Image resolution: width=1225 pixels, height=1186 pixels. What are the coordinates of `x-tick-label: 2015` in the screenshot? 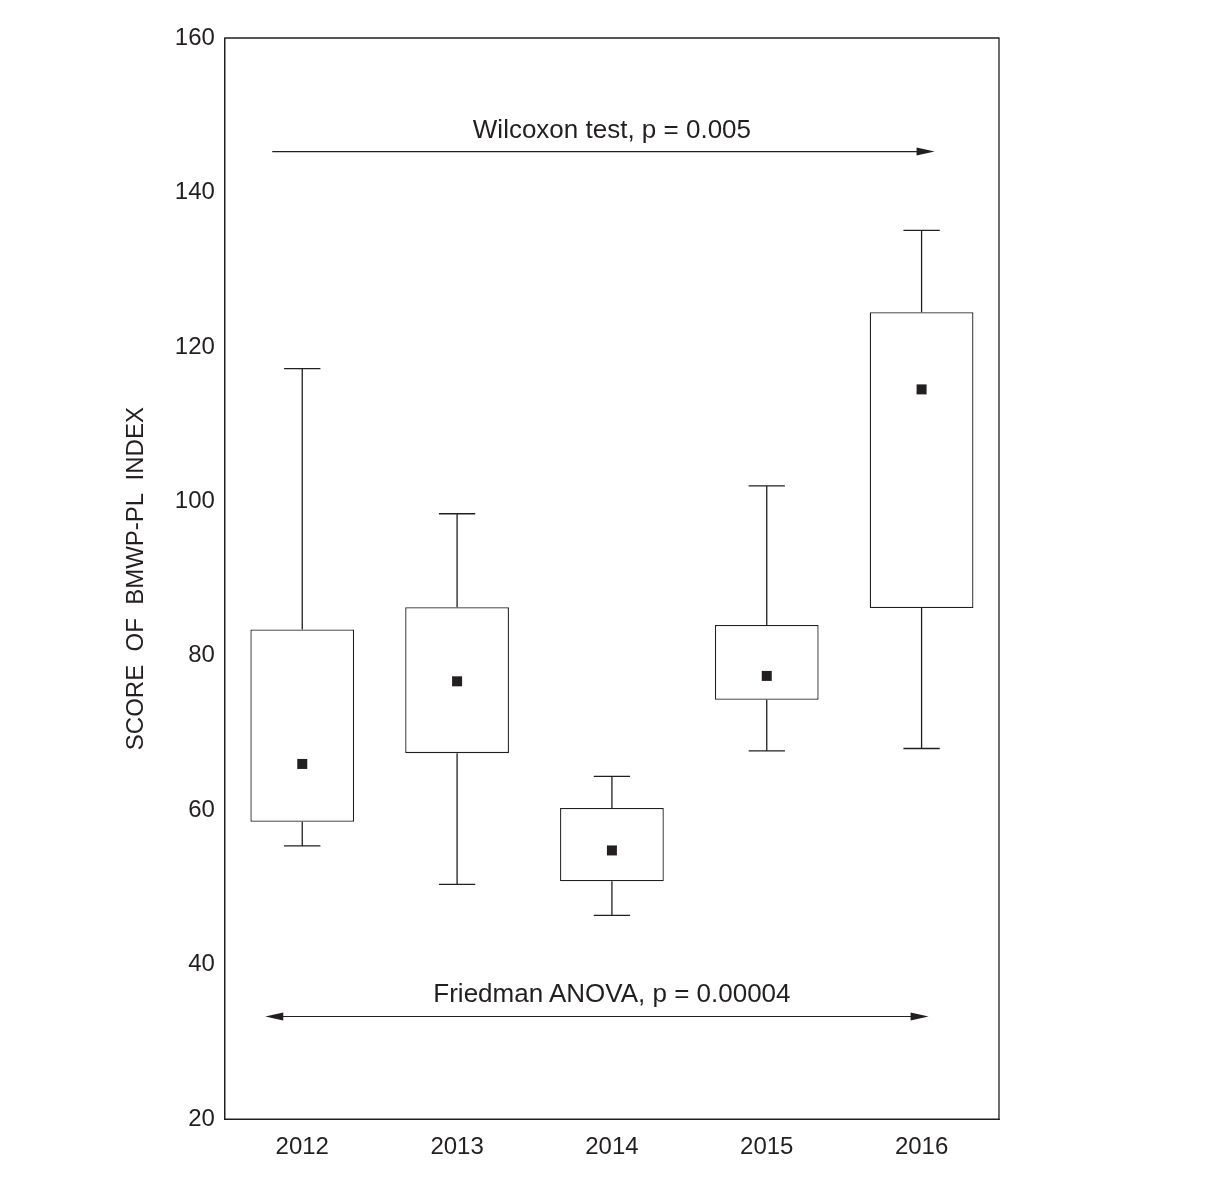 It's located at (767, 1146).